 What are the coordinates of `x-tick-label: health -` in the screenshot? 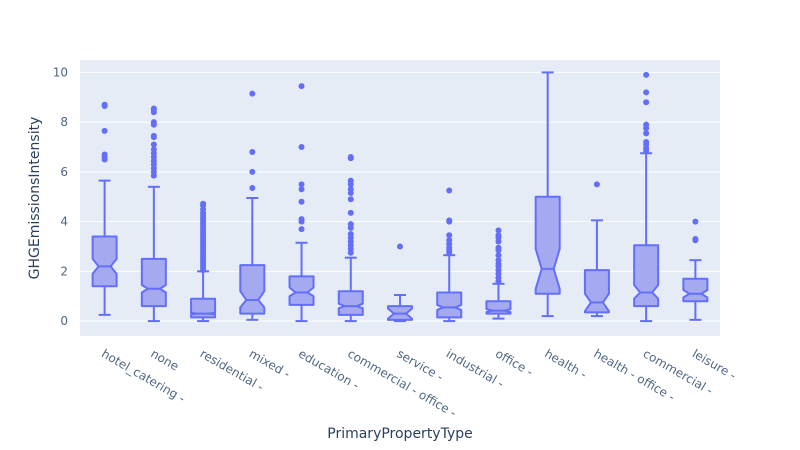 It's located at (565, 363).